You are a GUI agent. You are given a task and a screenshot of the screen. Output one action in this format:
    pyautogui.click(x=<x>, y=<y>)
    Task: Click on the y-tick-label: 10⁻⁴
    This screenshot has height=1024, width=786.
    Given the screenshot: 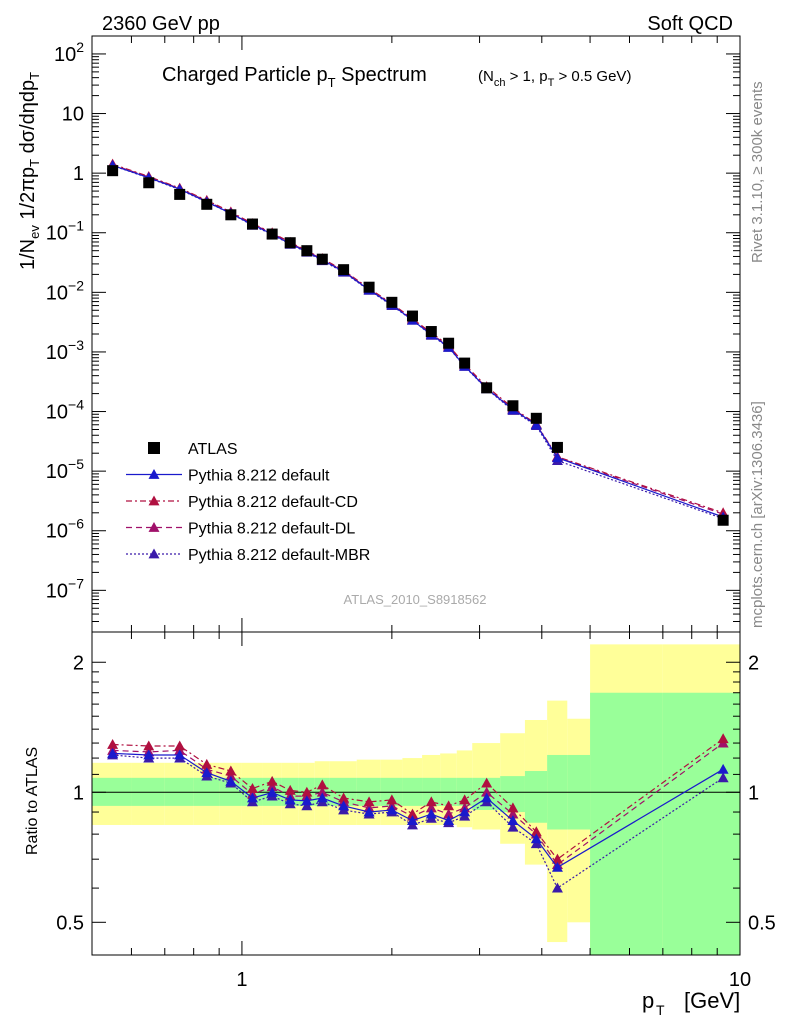 What is the action you would take?
    pyautogui.click(x=65, y=410)
    